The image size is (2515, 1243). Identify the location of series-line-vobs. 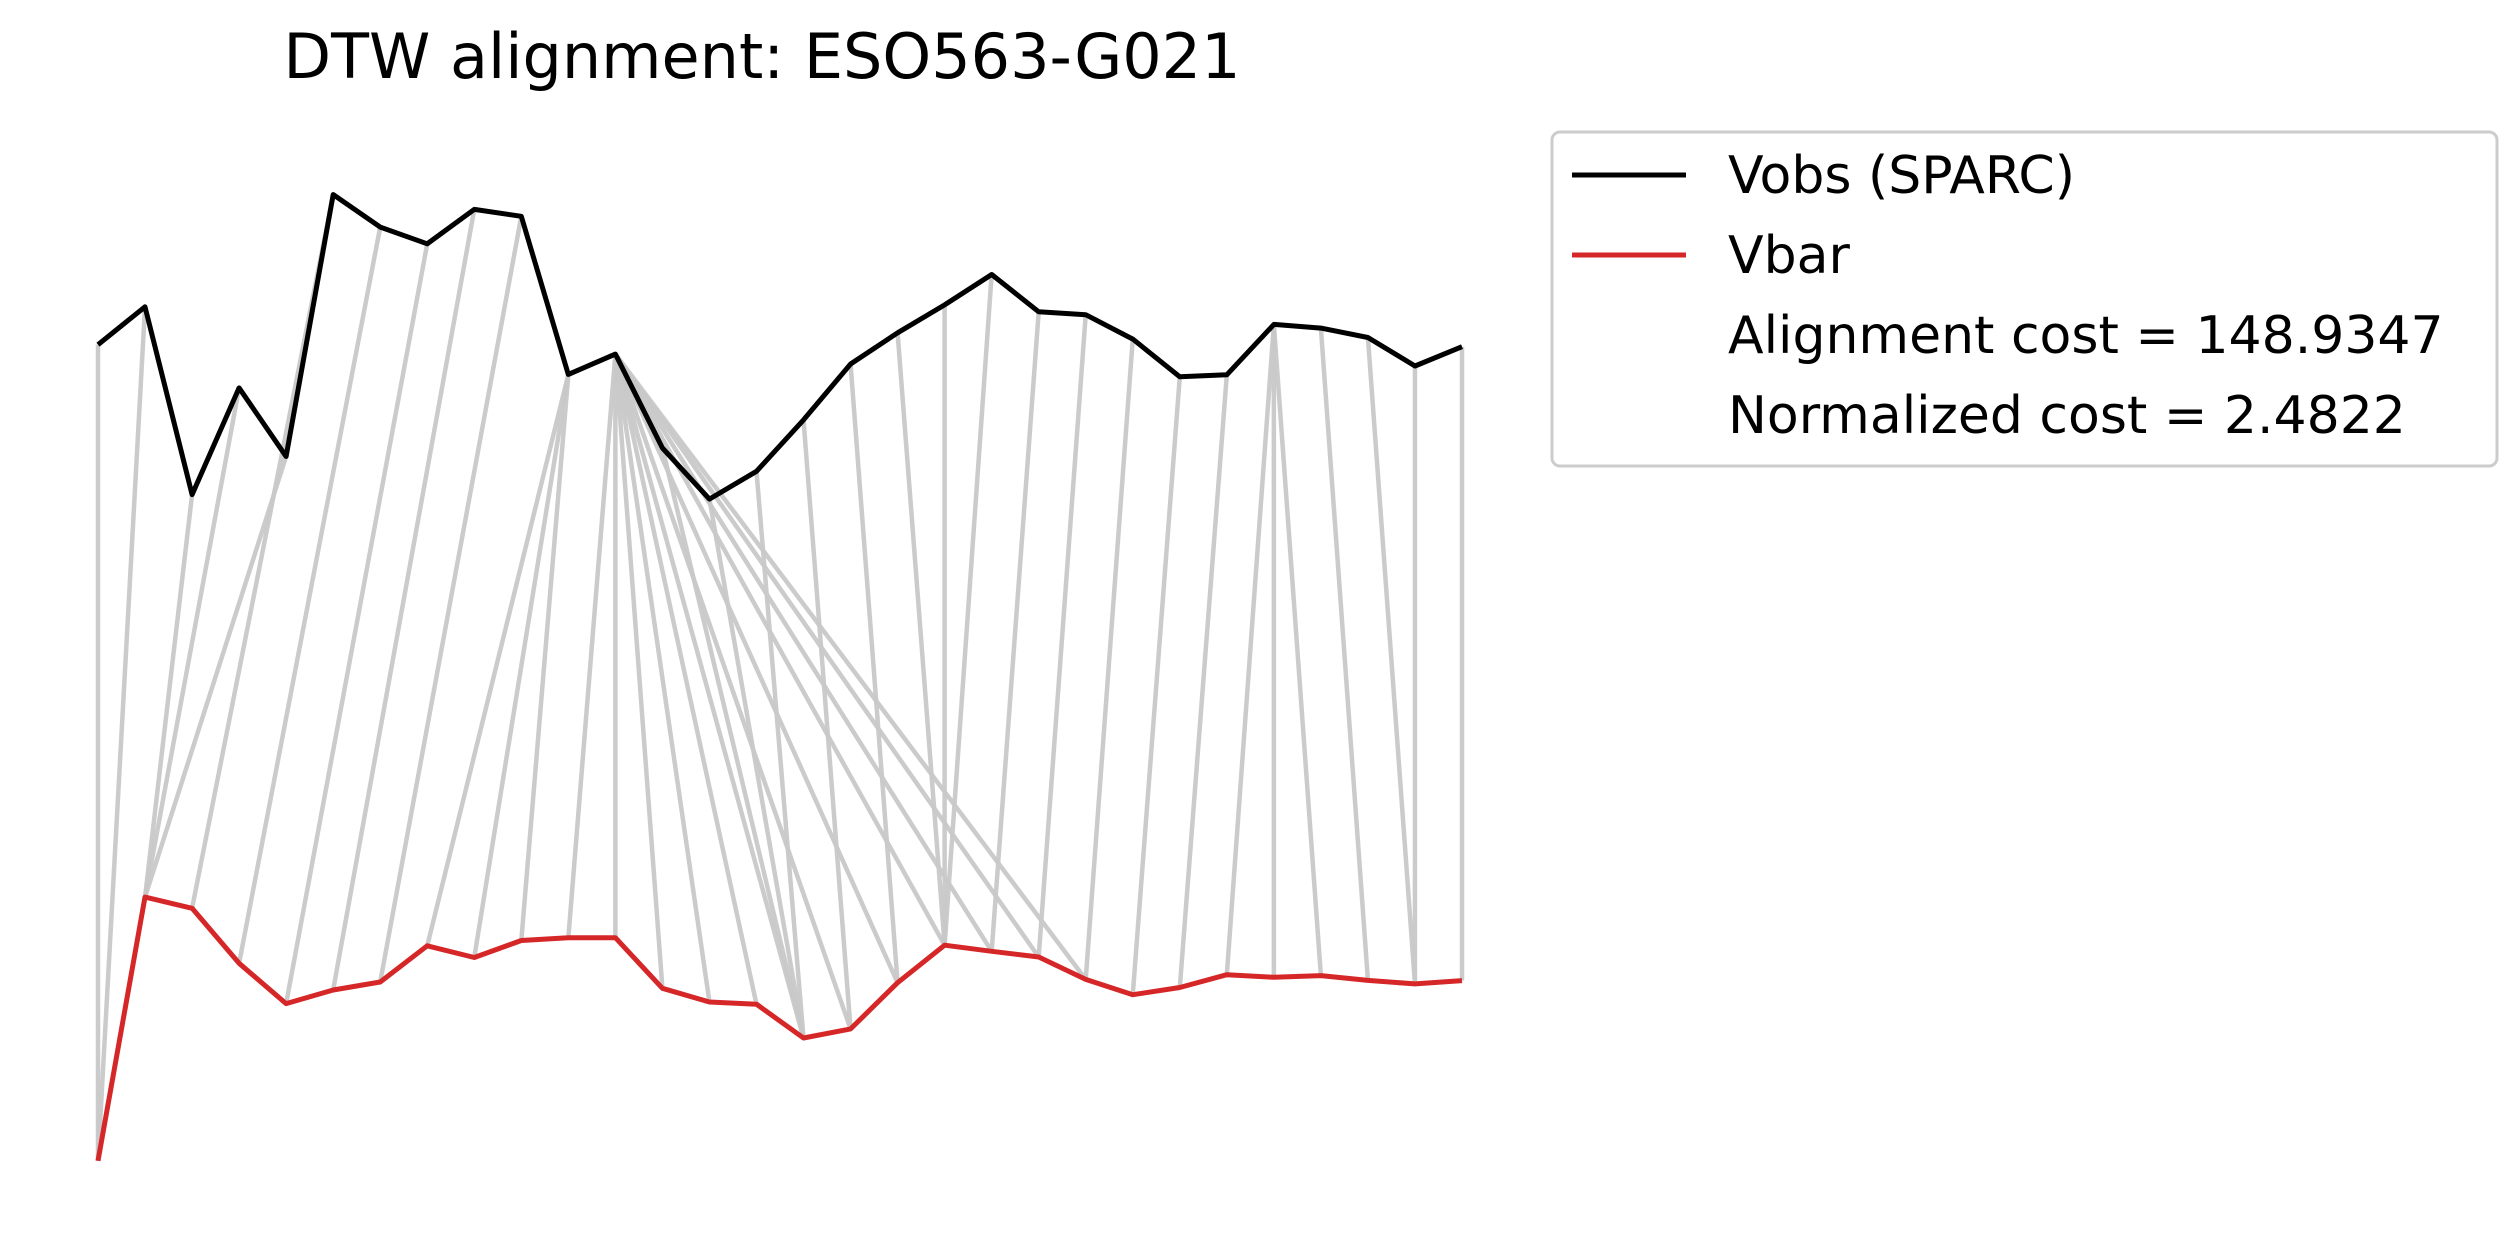
(779, 347).